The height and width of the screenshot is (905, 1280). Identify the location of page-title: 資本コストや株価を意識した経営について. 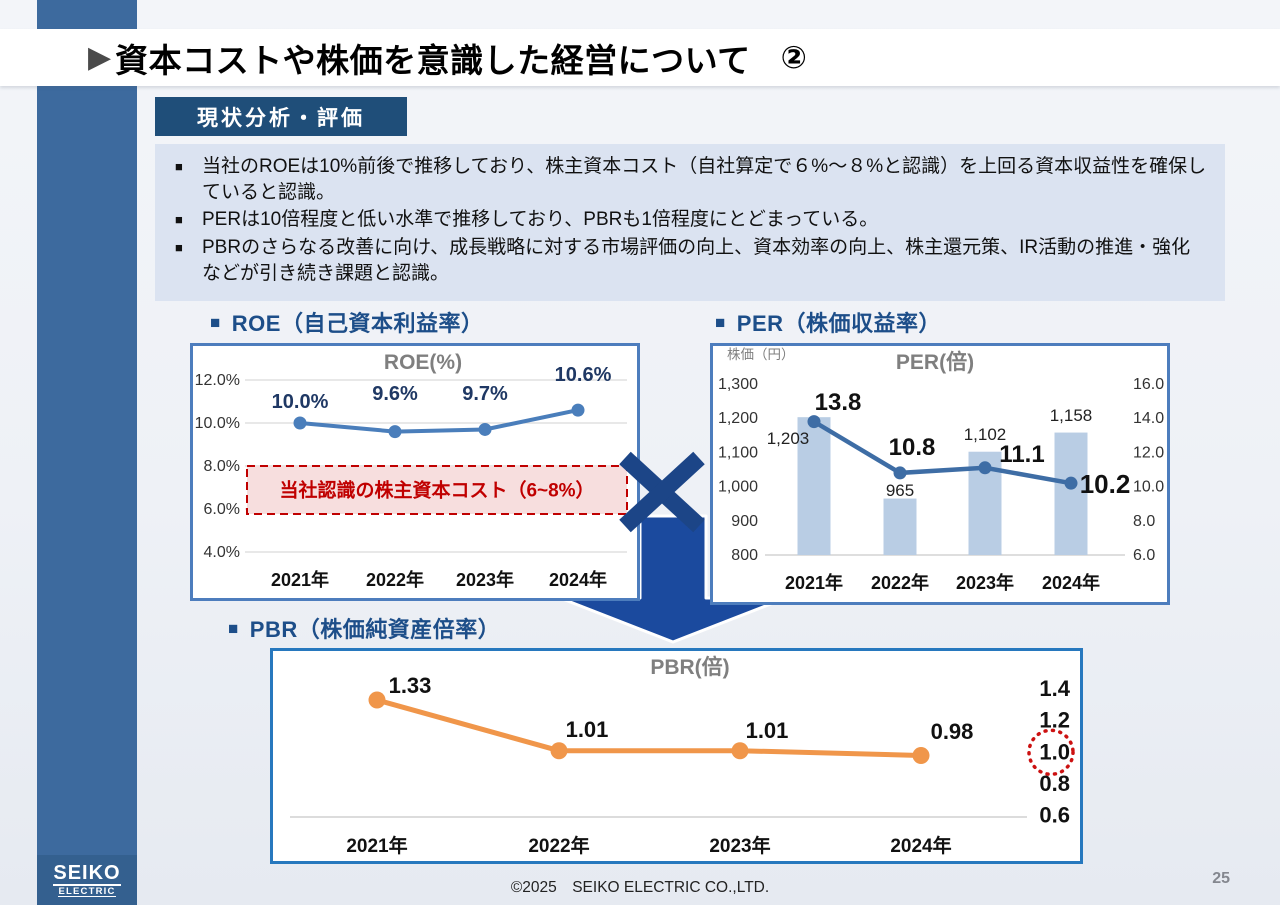
(433, 60).